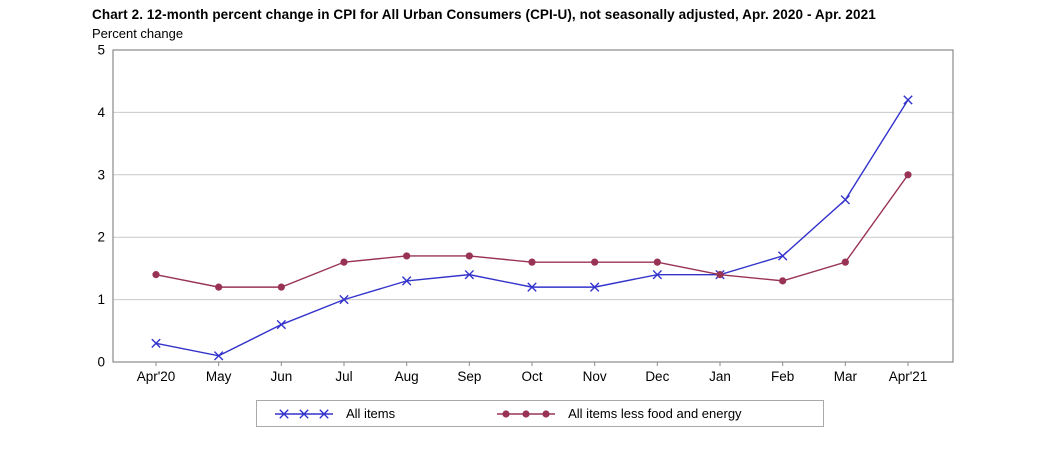 The height and width of the screenshot is (462, 1048). I want to click on legend: All items All items less food and energy, so click(540, 413).